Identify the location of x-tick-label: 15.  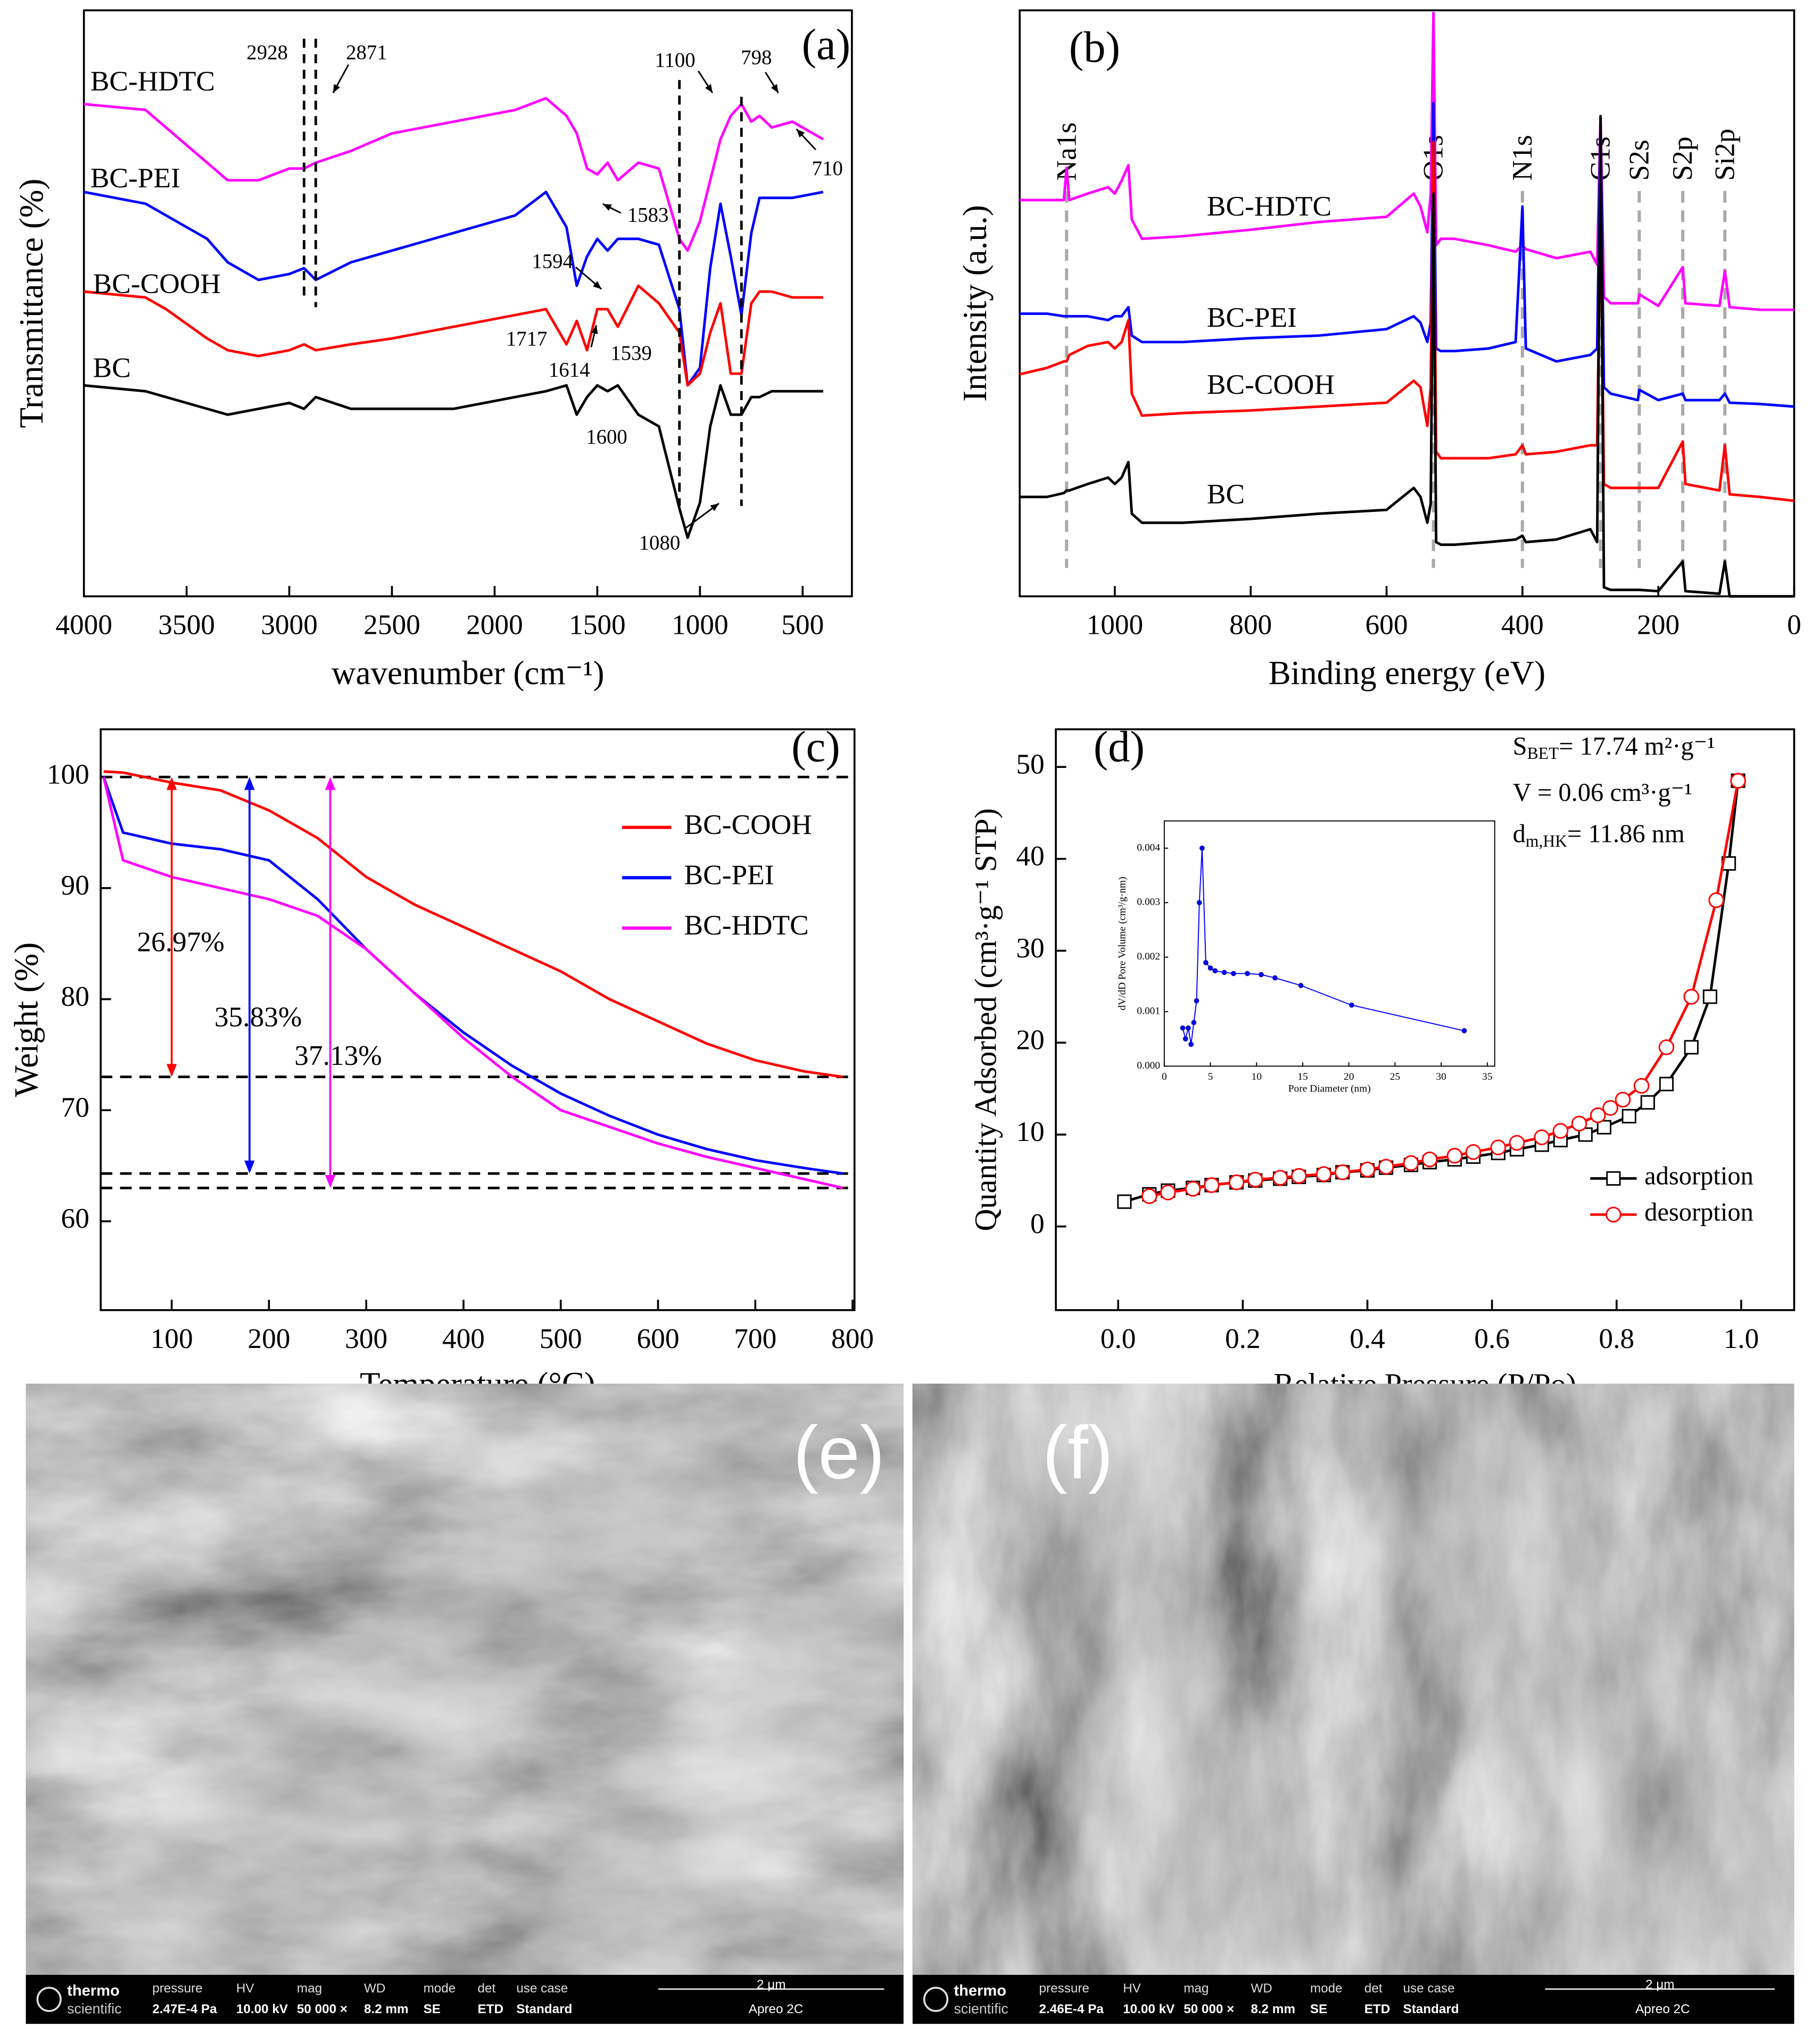
(1303, 1076).